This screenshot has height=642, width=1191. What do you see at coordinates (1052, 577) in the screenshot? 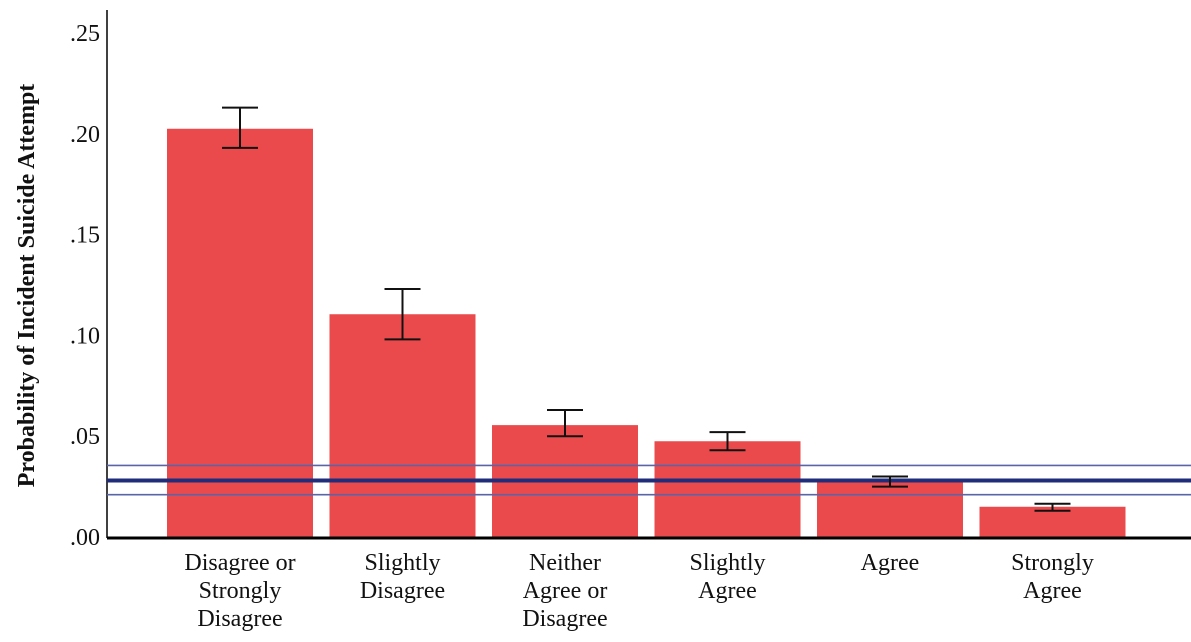
I see `x-category-label: Strongly Agree` at bounding box center [1052, 577].